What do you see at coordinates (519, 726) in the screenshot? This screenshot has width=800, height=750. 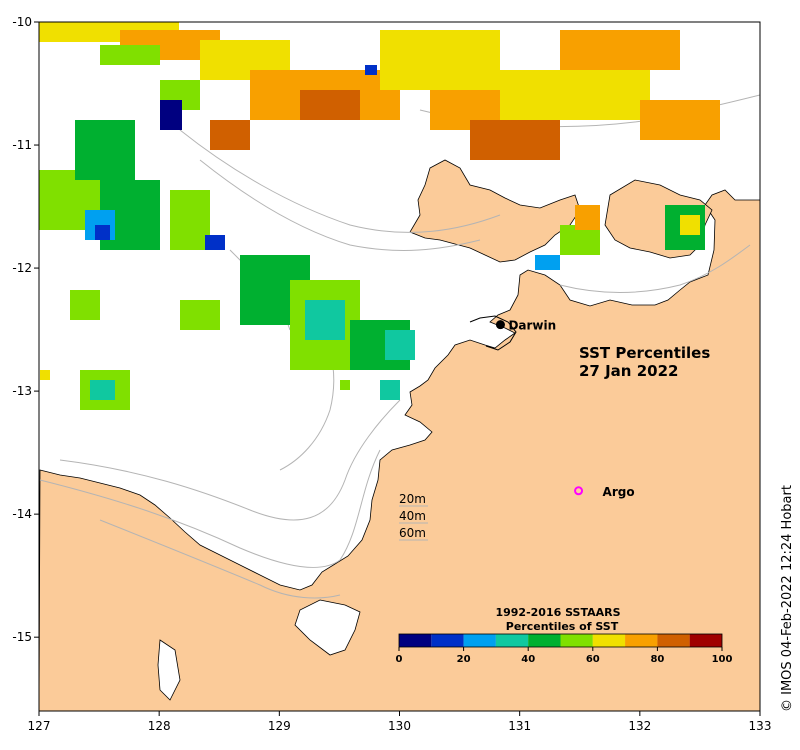 I see `x-tick-label: 131` at bounding box center [519, 726].